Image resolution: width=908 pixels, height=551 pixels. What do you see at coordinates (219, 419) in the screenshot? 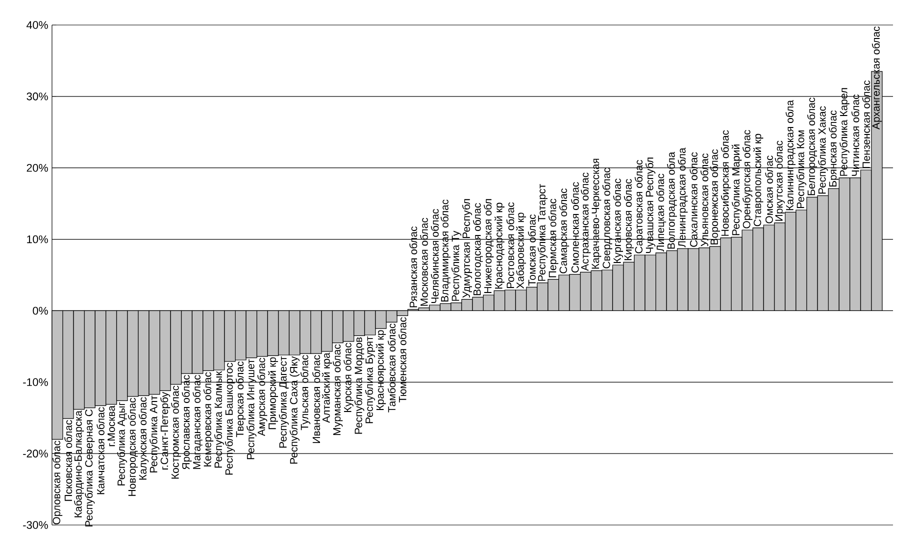
I see `x-tick-label: Республика Калмык` at bounding box center [219, 419].